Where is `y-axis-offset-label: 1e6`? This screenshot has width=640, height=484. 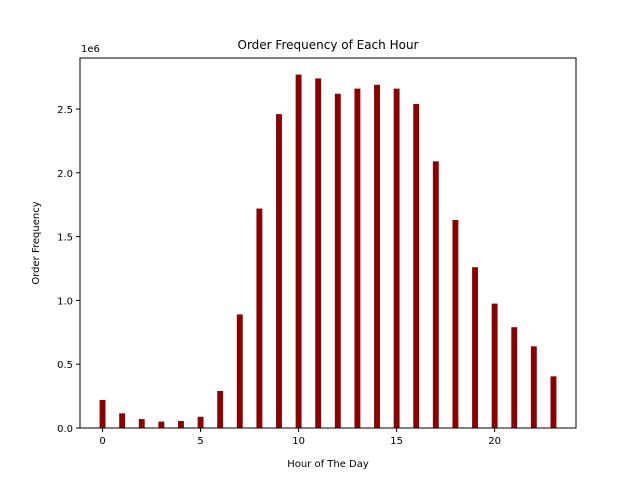 y-axis-offset-label: 1e6 is located at coordinates (90, 49).